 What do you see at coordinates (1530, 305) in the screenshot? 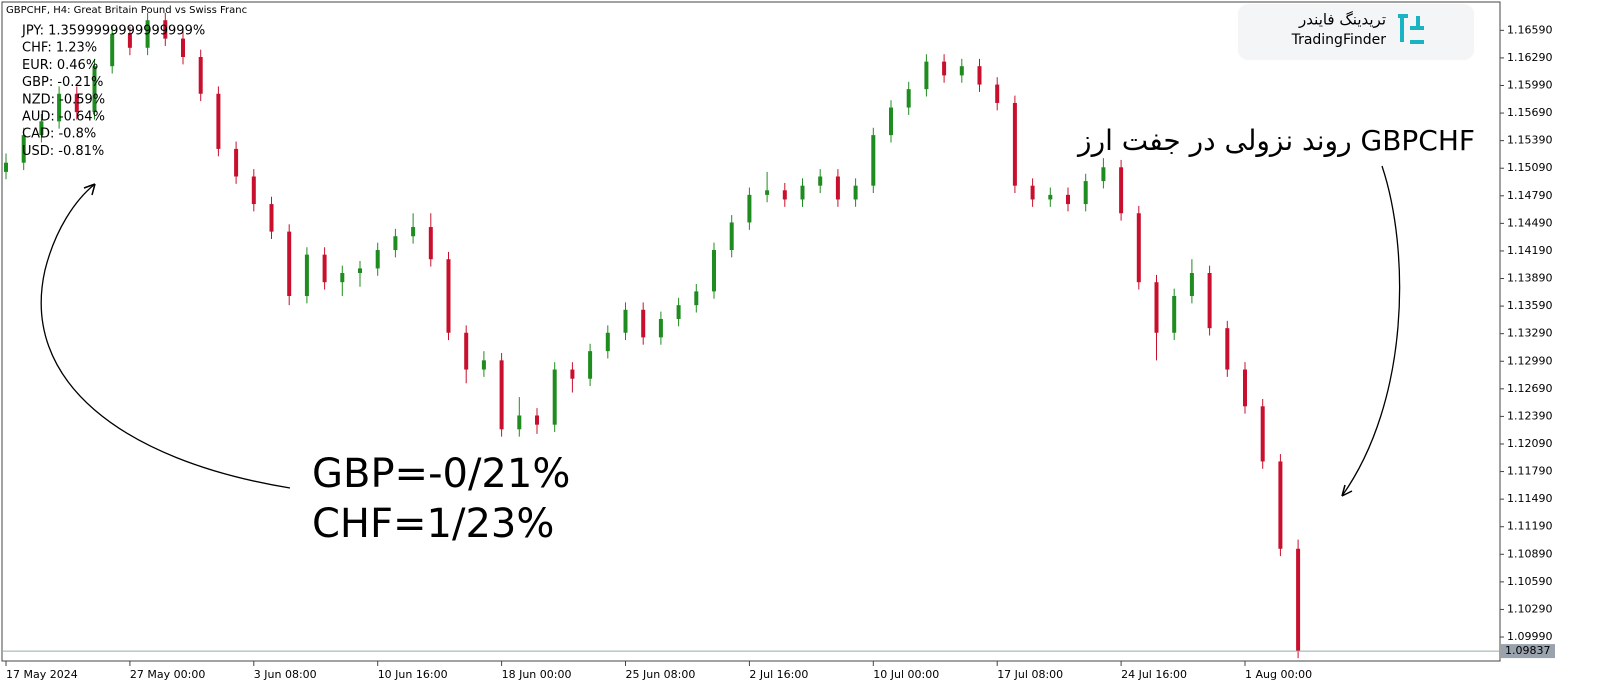
I see `y-tick-label: 1.13590` at bounding box center [1530, 305].